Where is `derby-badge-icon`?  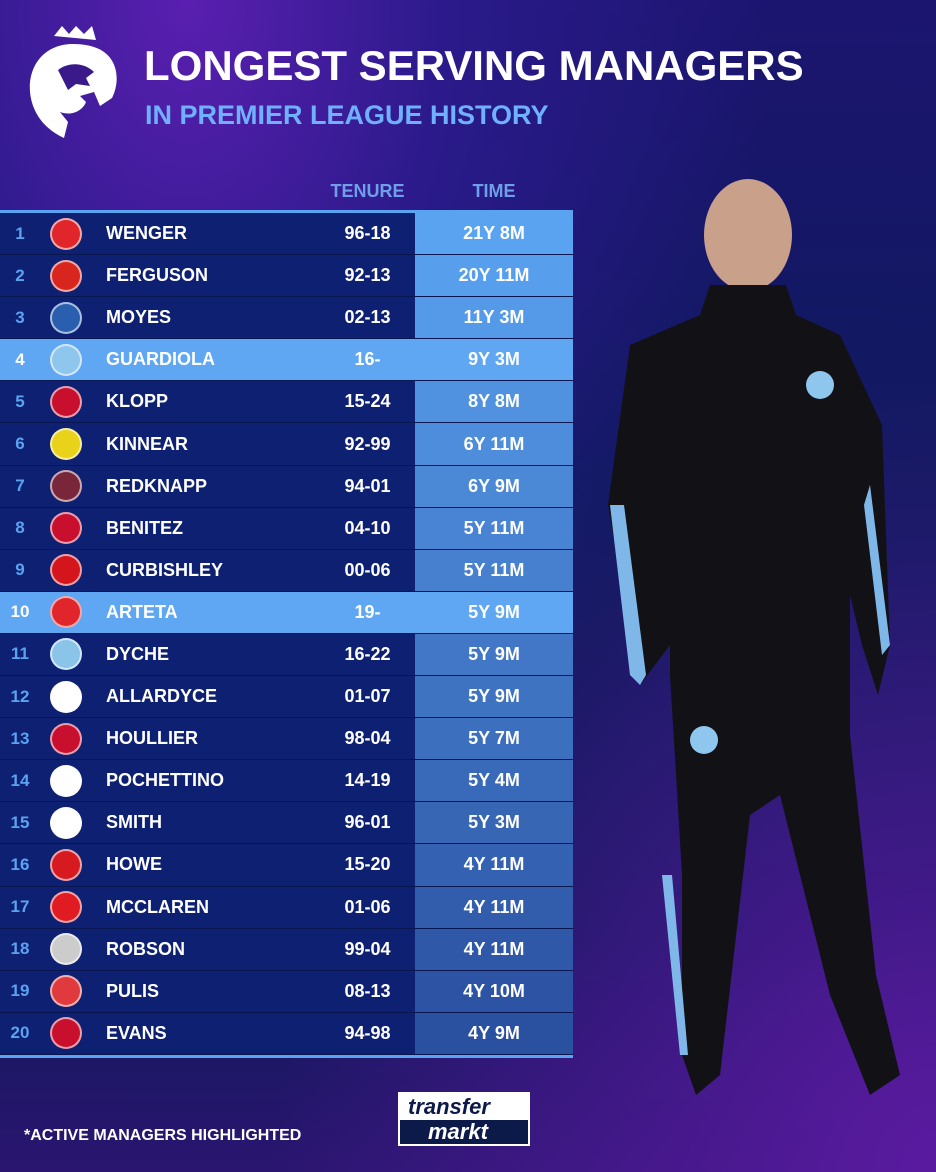
derby-badge-icon is located at coordinates (66, 822).